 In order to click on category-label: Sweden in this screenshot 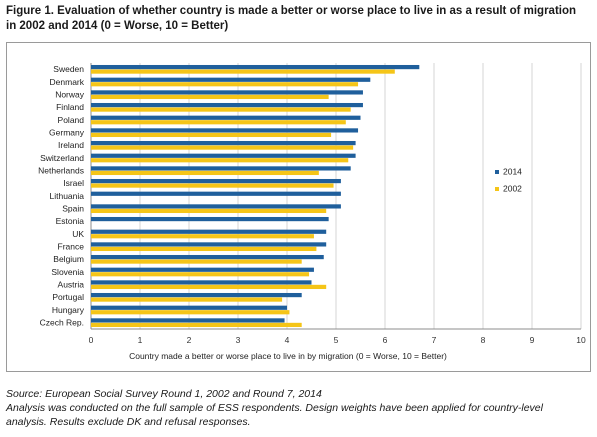, I will do `click(68, 69)`.